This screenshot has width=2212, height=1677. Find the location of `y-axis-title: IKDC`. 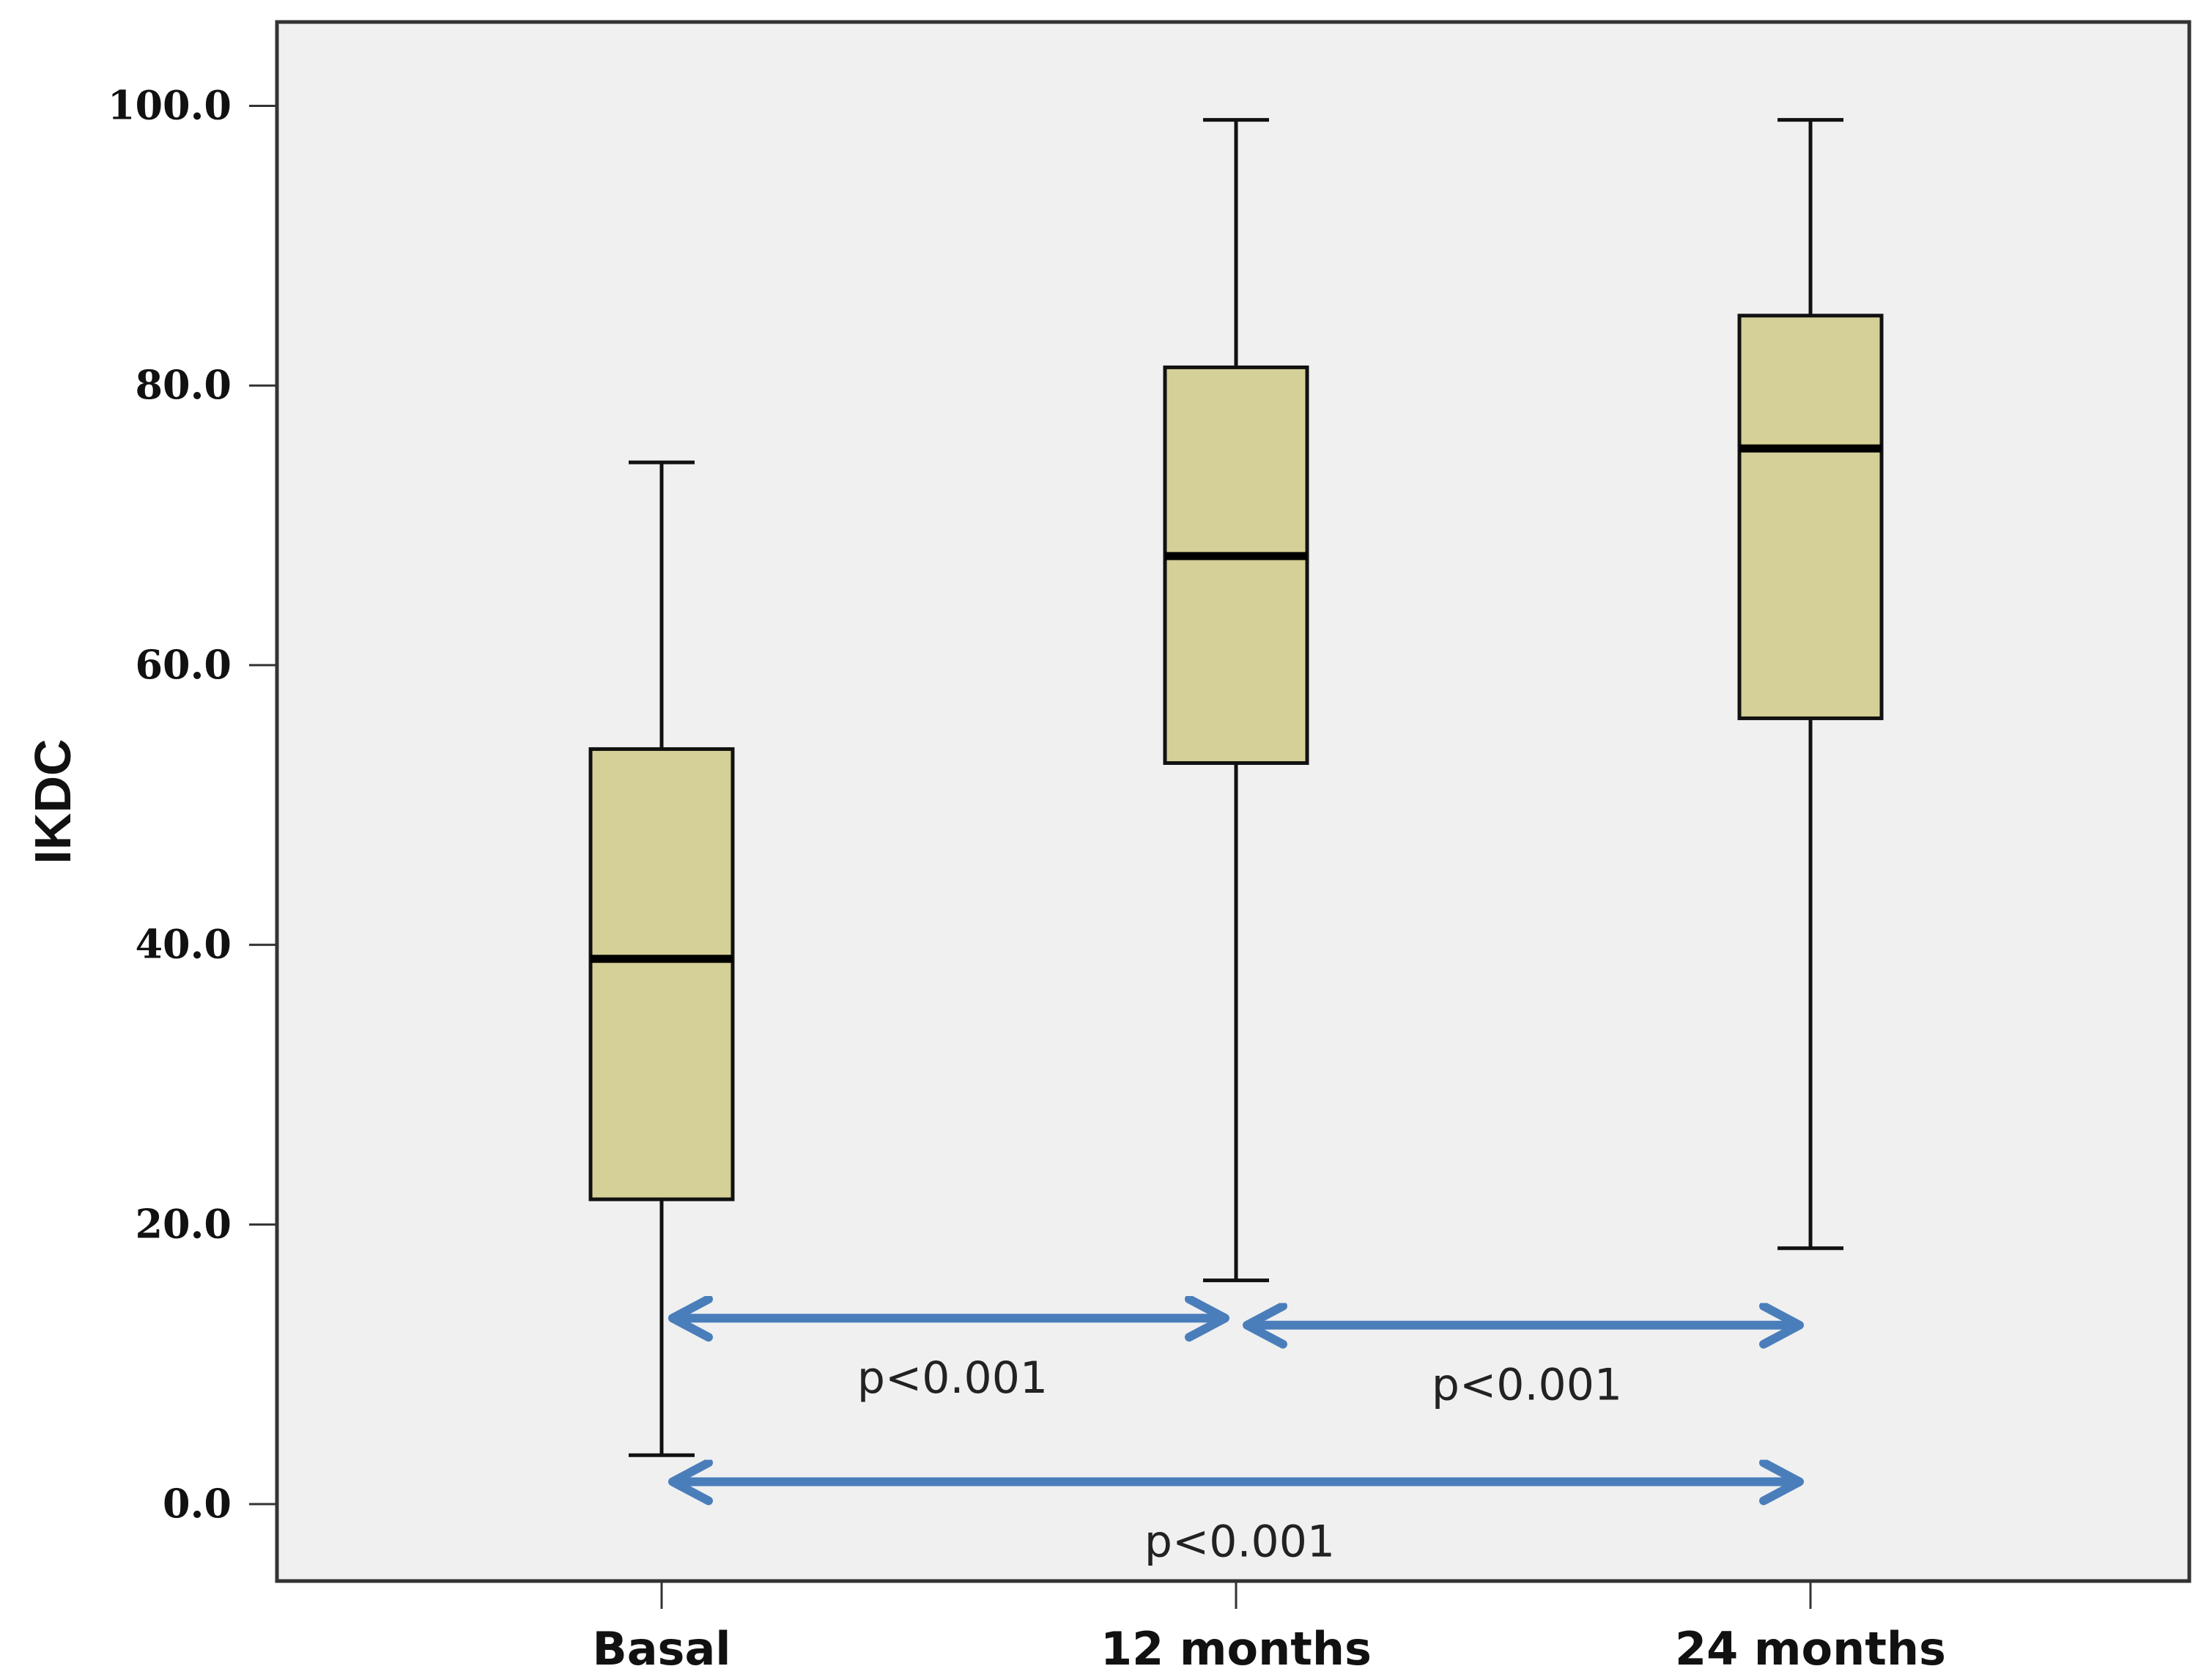

y-axis-title: IKDC is located at coordinates (52, 801).